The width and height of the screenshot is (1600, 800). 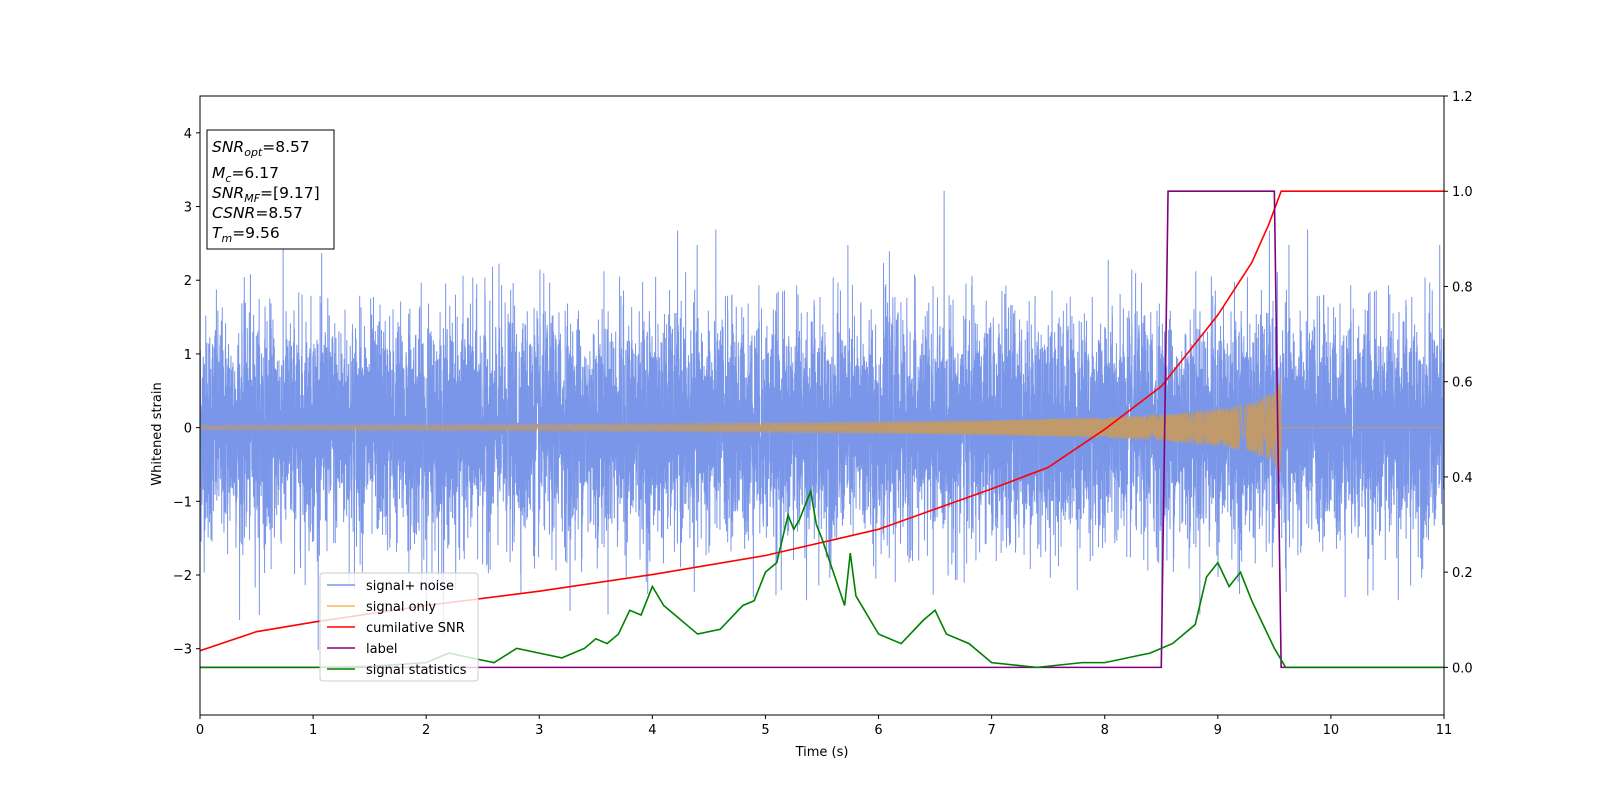 I want to click on legend-label: cumilative SNR, so click(x=415, y=628).